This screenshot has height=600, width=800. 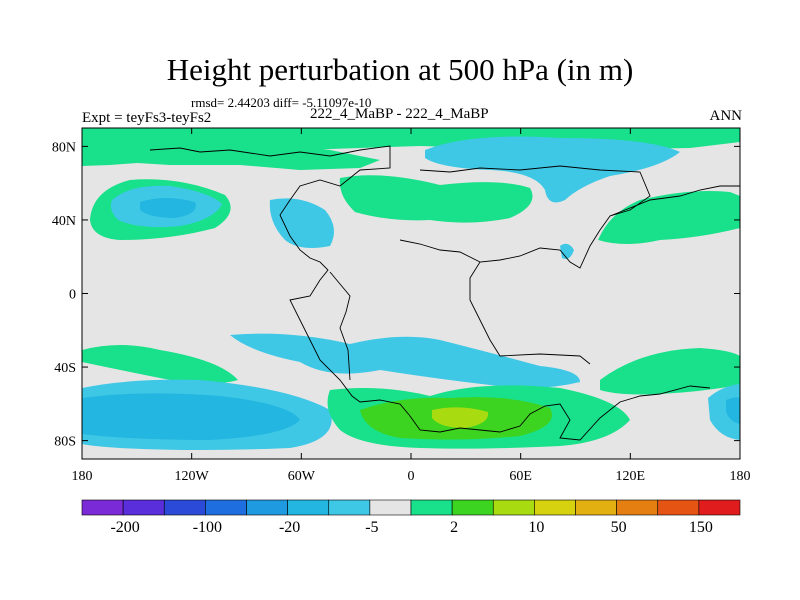 I want to click on south-atlantic-negative, so click(x=405, y=360).